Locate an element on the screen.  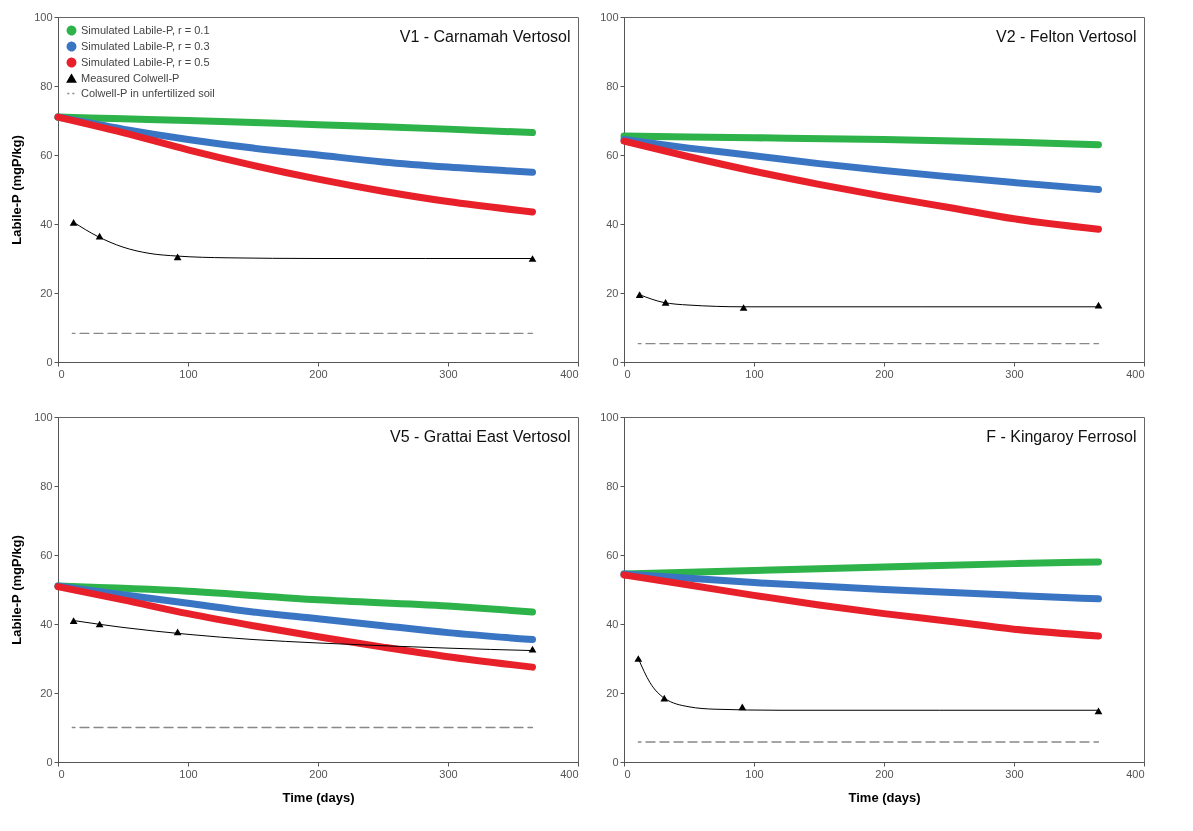
text: V2 - Felton Vertosol is located at coordinates (1066, 36).